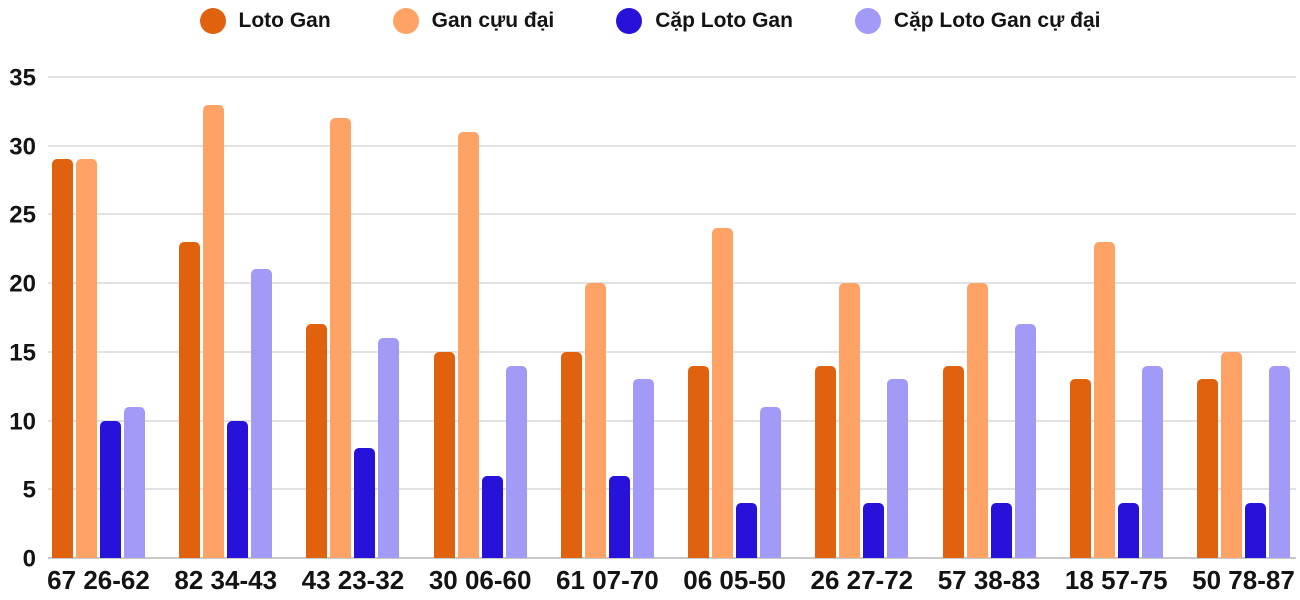 This screenshot has width=1300, height=600. Describe the element at coordinates (862, 580) in the screenshot. I see `x-tick-label-6: 26 27-72` at that location.